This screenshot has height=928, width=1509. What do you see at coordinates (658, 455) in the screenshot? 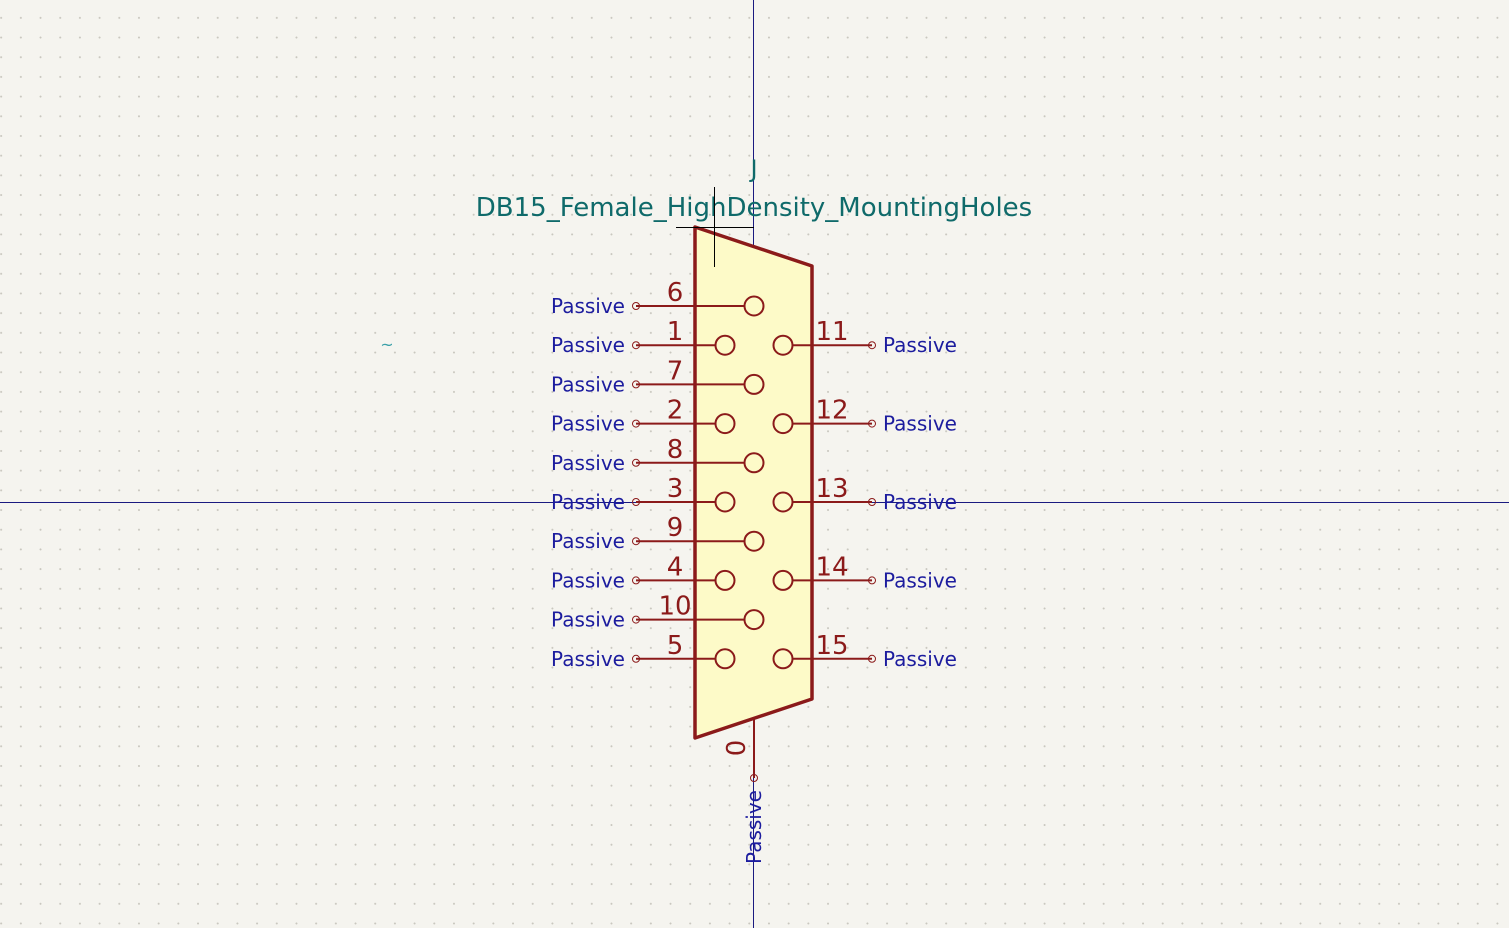
I see `pin-8: 8 Passive` at bounding box center [658, 455].